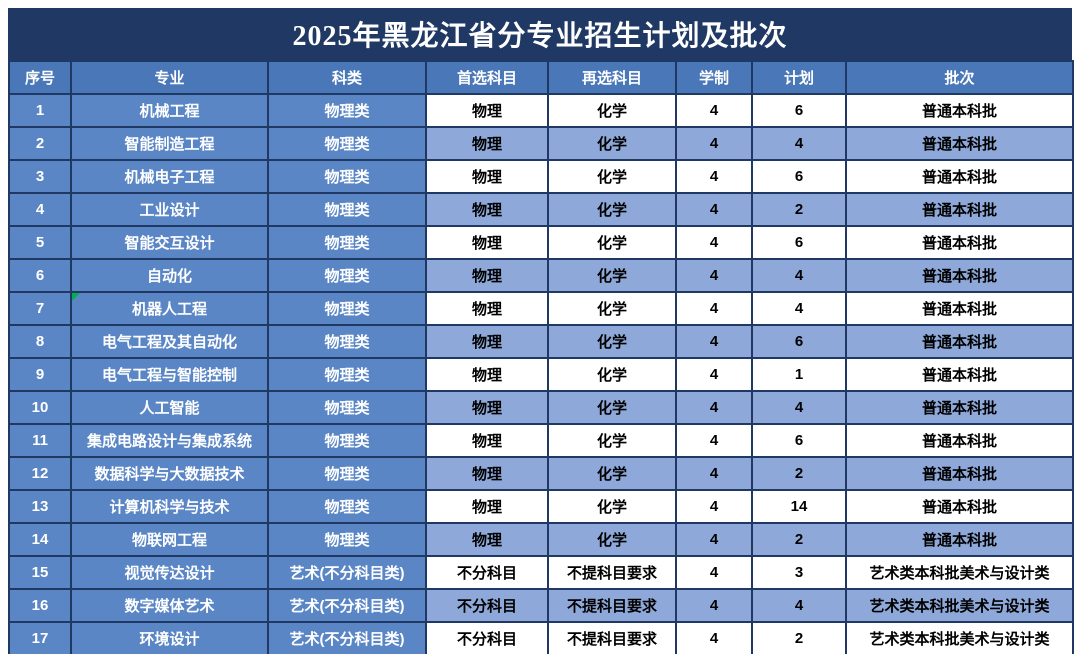  I want to click on cell-major: 环境设计, so click(169, 637).